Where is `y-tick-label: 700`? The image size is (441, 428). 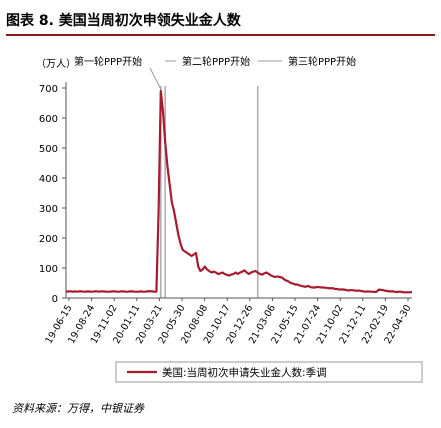 y-tick-label: 700 is located at coordinates (48, 89).